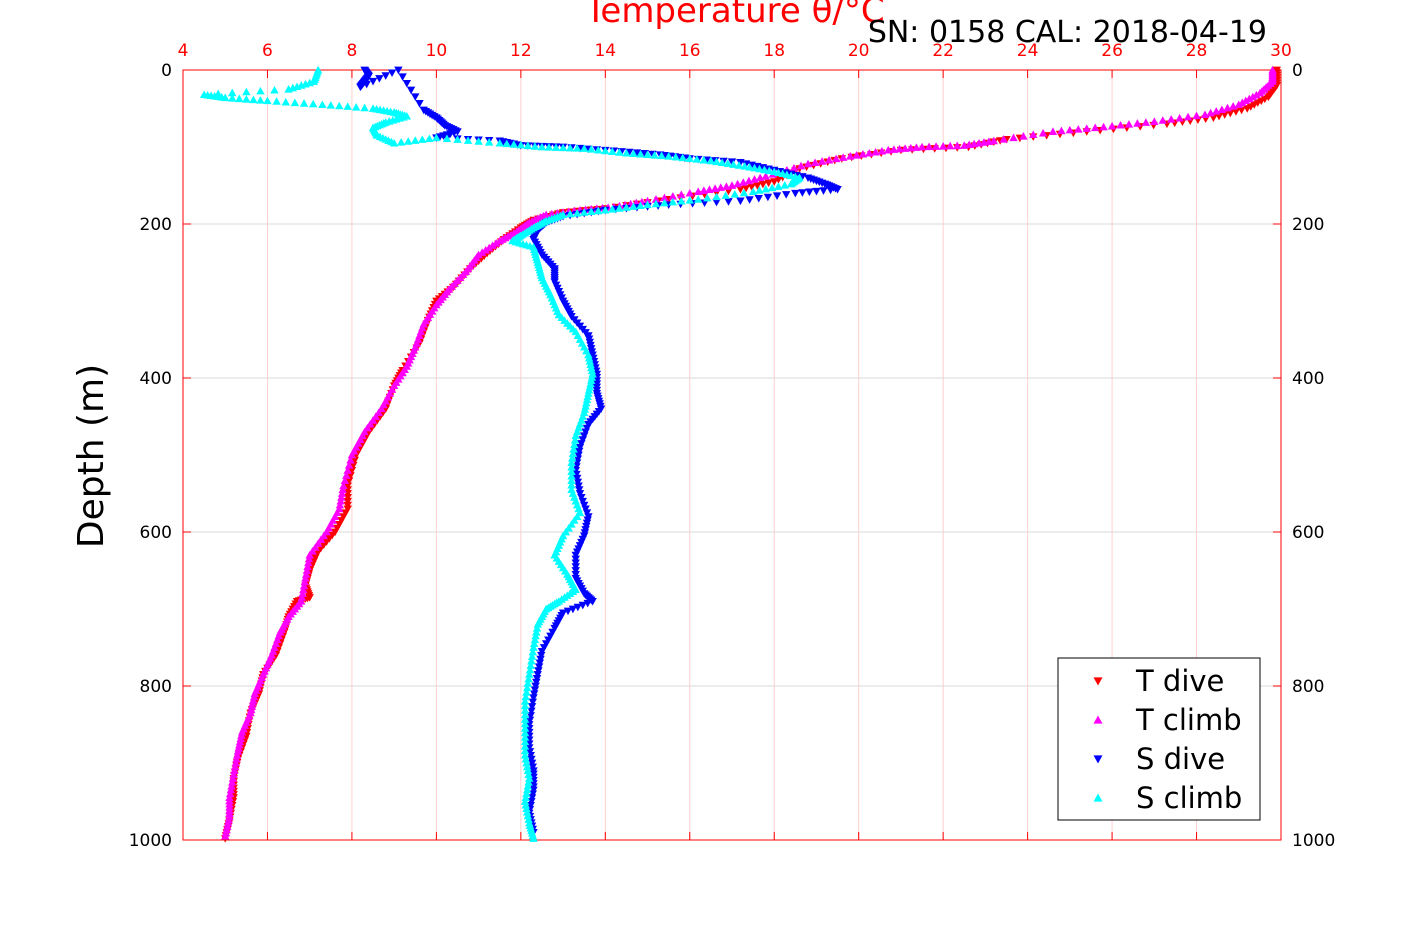 The height and width of the screenshot is (945, 1417). Describe the element at coordinates (156, 533) in the screenshot. I see `y-tick-label-left: 600` at that location.